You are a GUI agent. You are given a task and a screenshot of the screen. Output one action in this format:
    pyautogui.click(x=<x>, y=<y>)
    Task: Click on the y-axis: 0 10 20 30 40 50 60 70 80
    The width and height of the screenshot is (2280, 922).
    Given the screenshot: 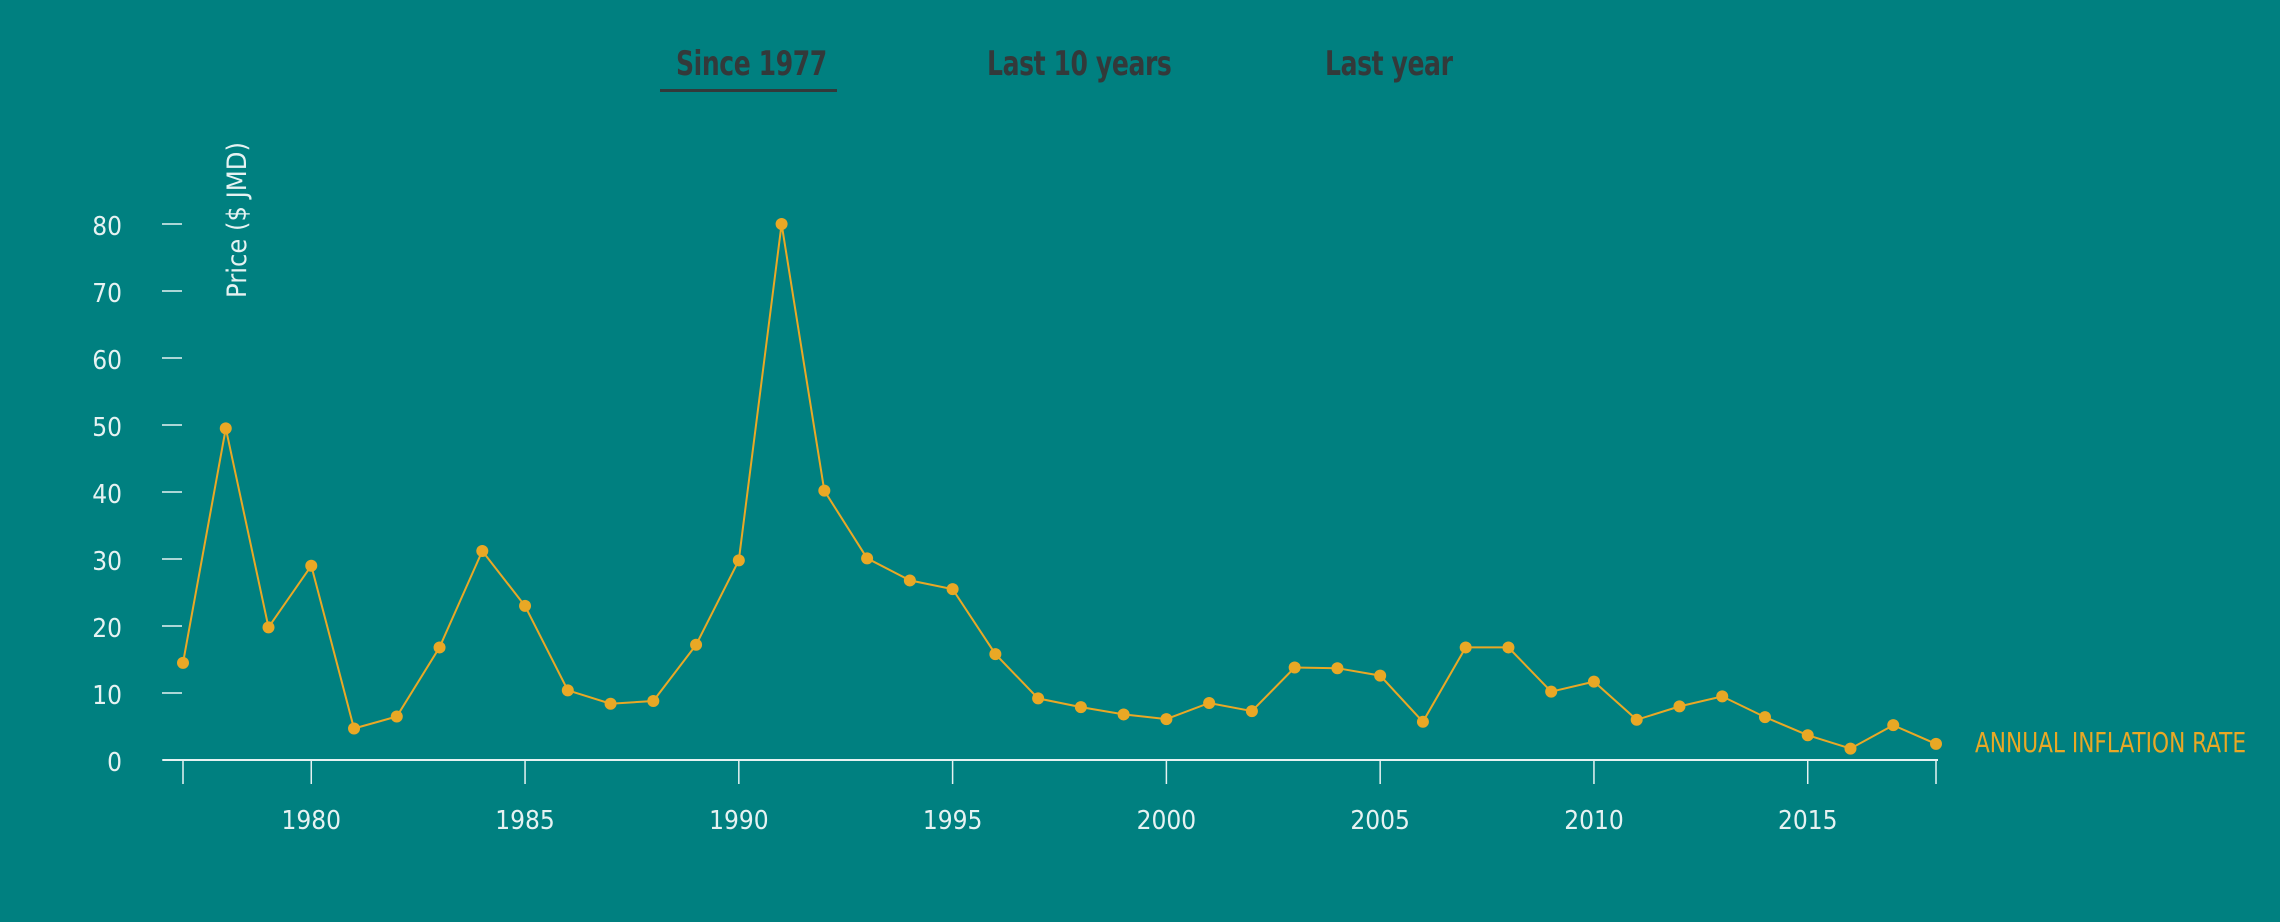 What is the action you would take?
    pyautogui.click(x=137, y=495)
    